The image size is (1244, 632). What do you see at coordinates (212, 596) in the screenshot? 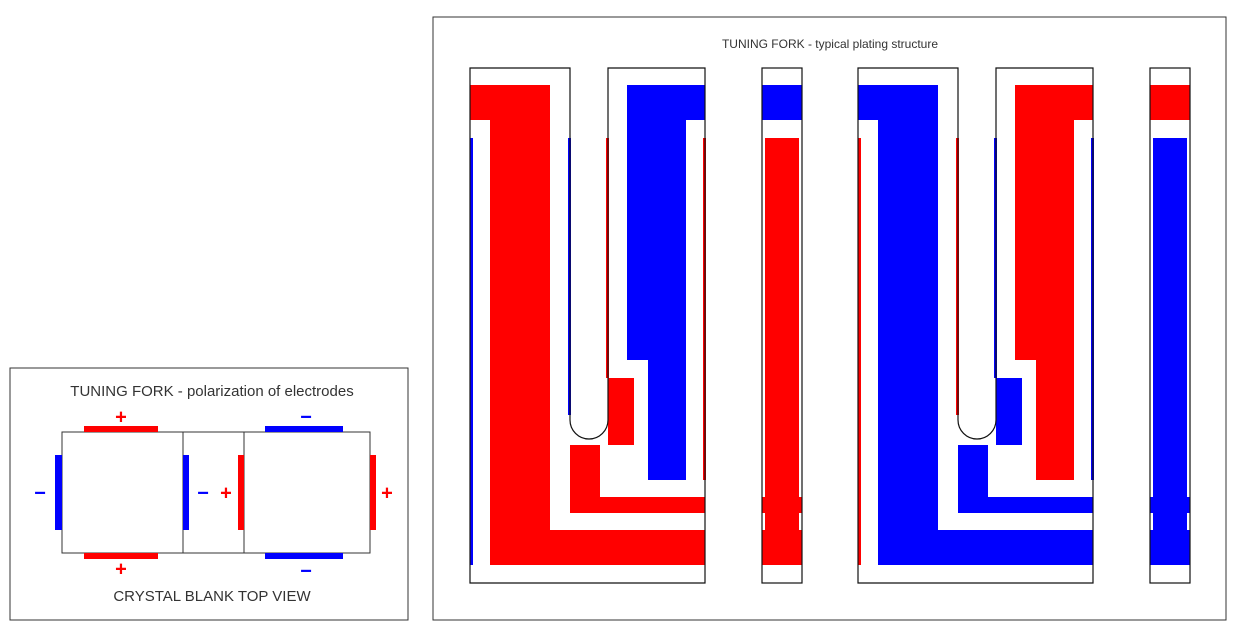
I see `panel-caption: CRYSTAL BLANK TOP VIEW` at bounding box center [212, 596].